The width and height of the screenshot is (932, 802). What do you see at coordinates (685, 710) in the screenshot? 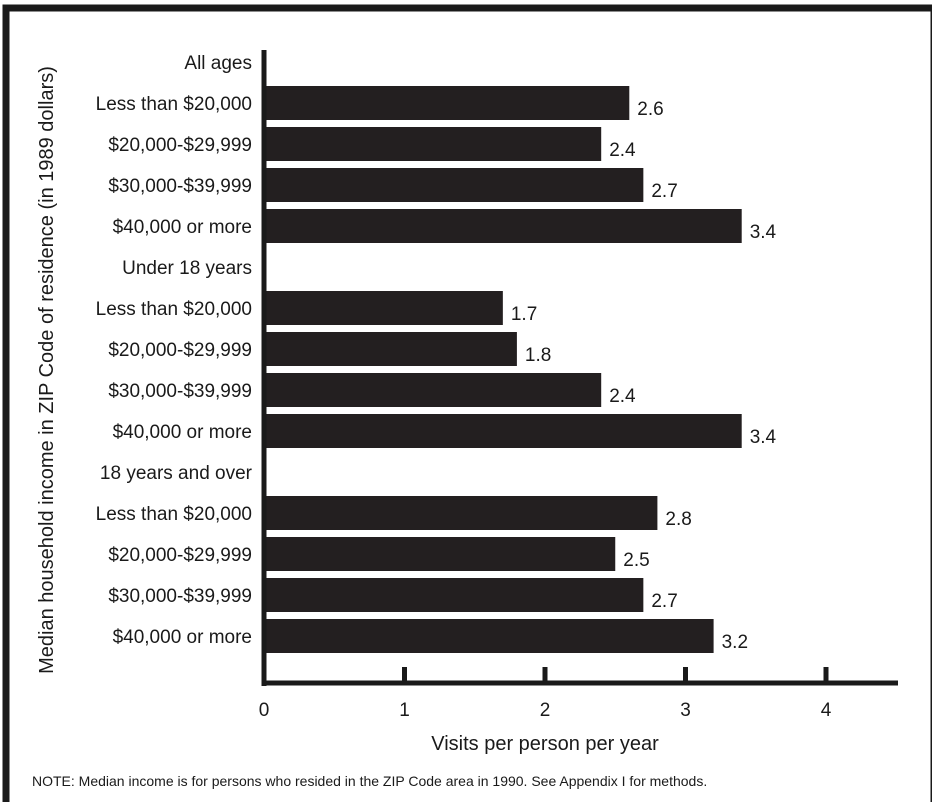
I see `x-tick-label: 3` at bounding box center [685, 710].